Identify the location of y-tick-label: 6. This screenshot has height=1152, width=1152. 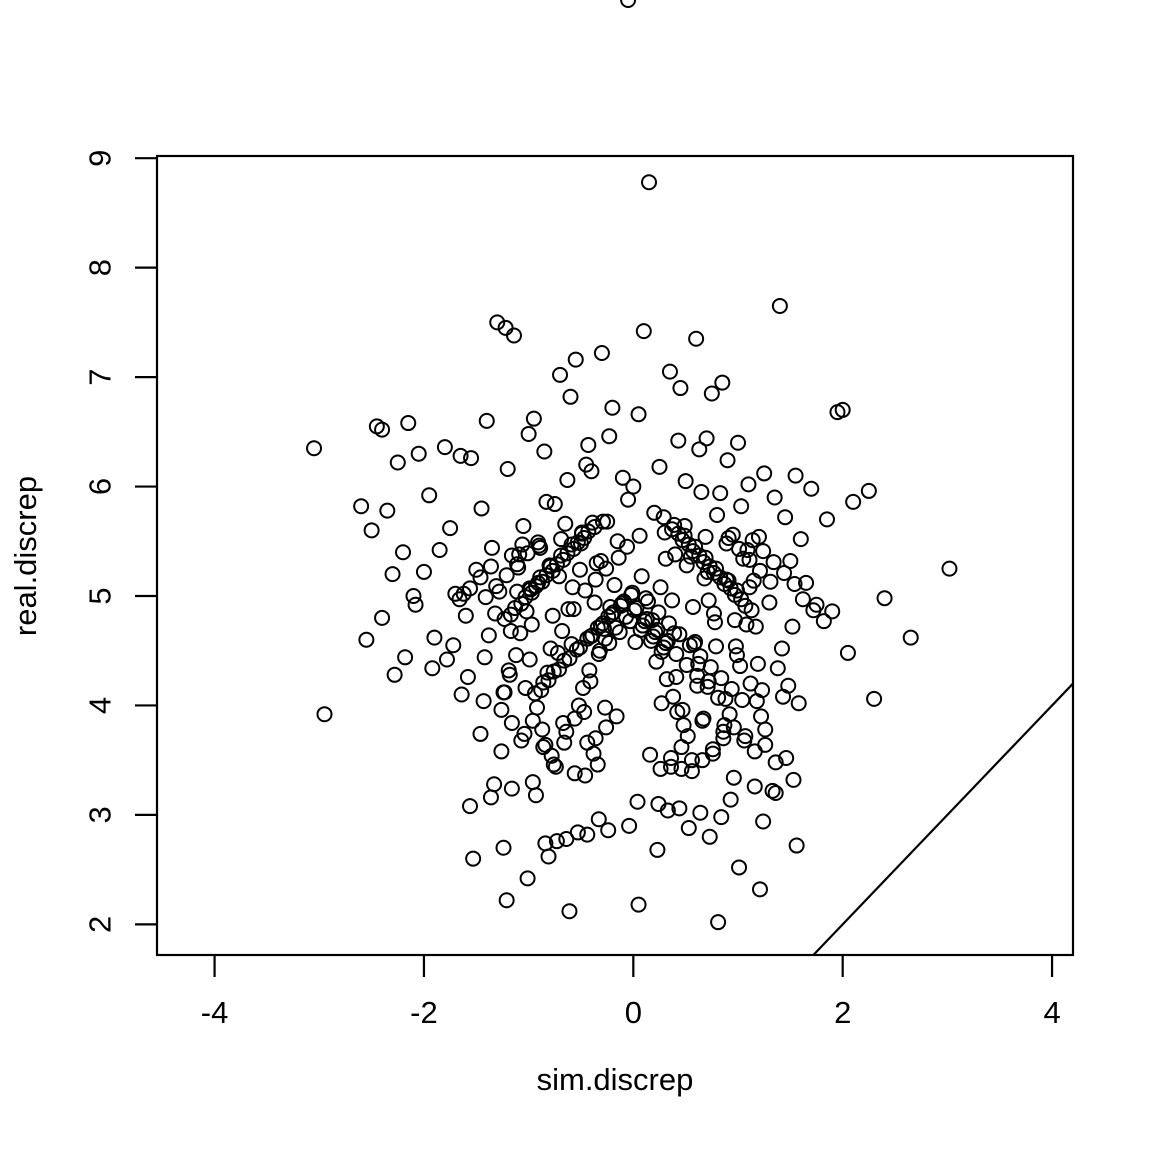
(100, 486).